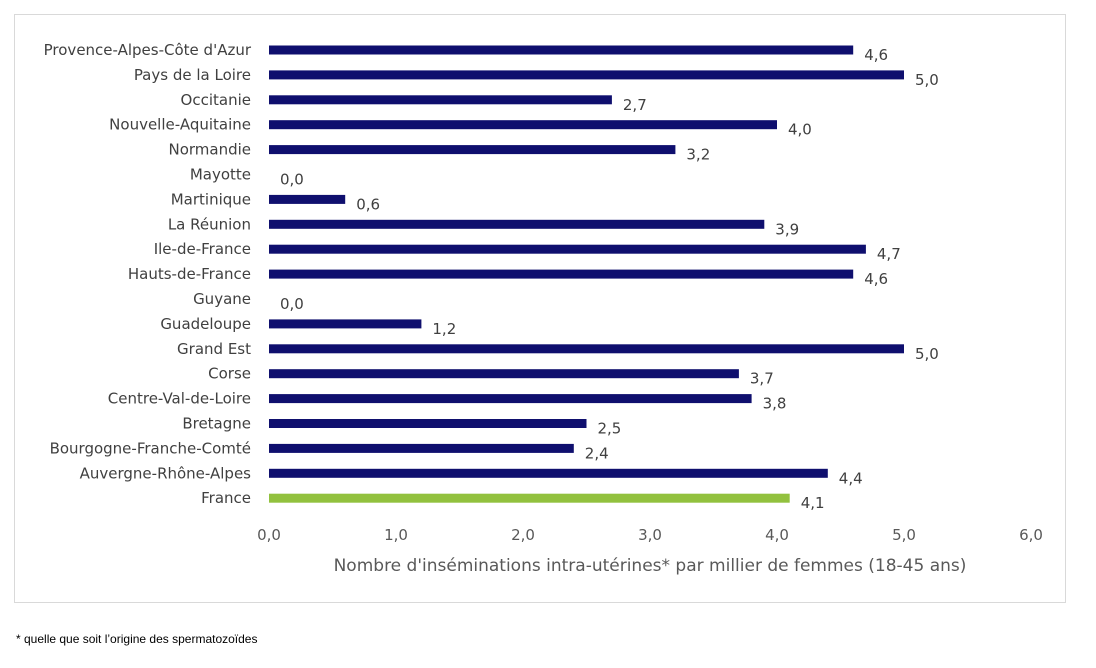  I want to click on category-label-guadeloupe: Guadeloupe, so click(205, 324).